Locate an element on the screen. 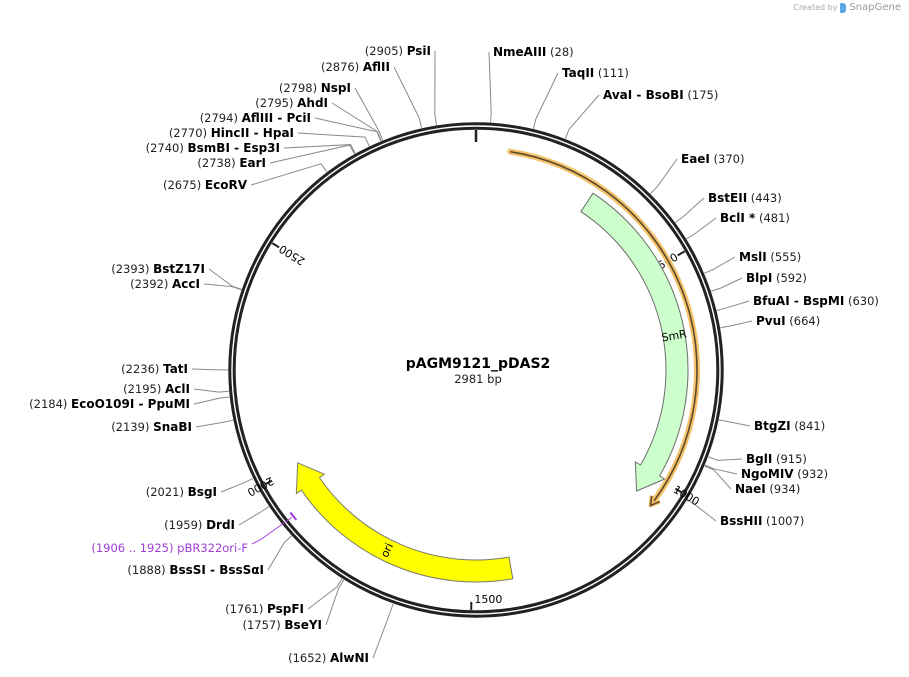 Image resolution: width=909 pixels, height=677 pixels. enzyme-site: (2770) HincII - HpaI is located at coordinates (231, 133).